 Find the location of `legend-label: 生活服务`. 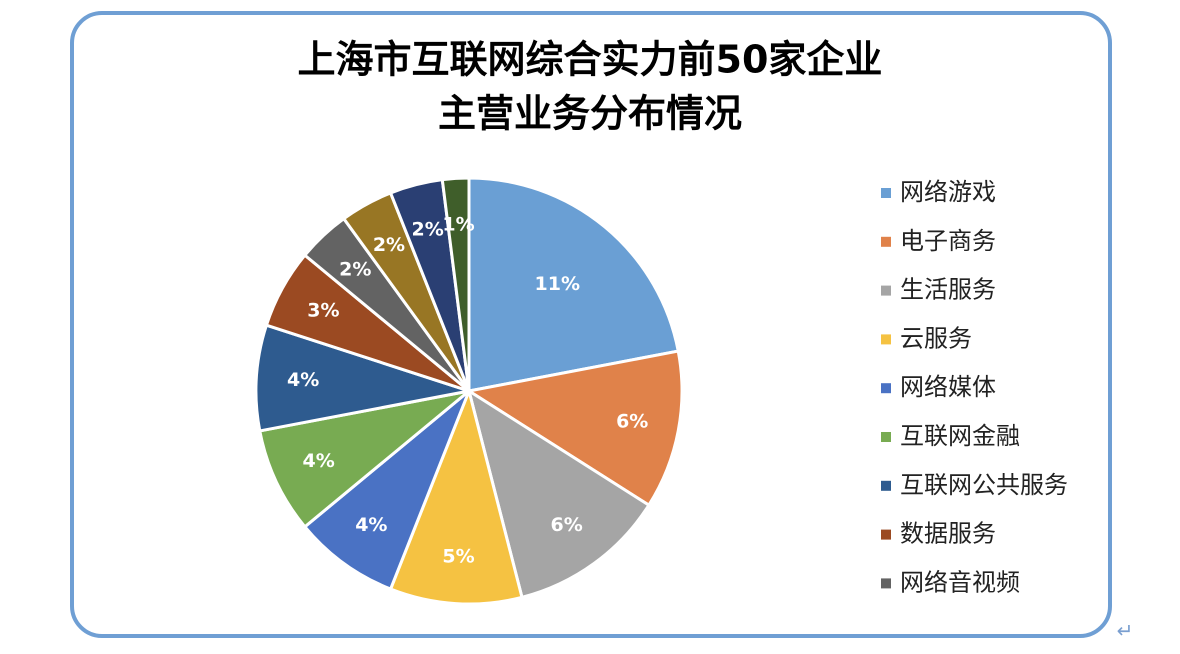

legend-label: 生活服务 is located at coordinates (948, 290).